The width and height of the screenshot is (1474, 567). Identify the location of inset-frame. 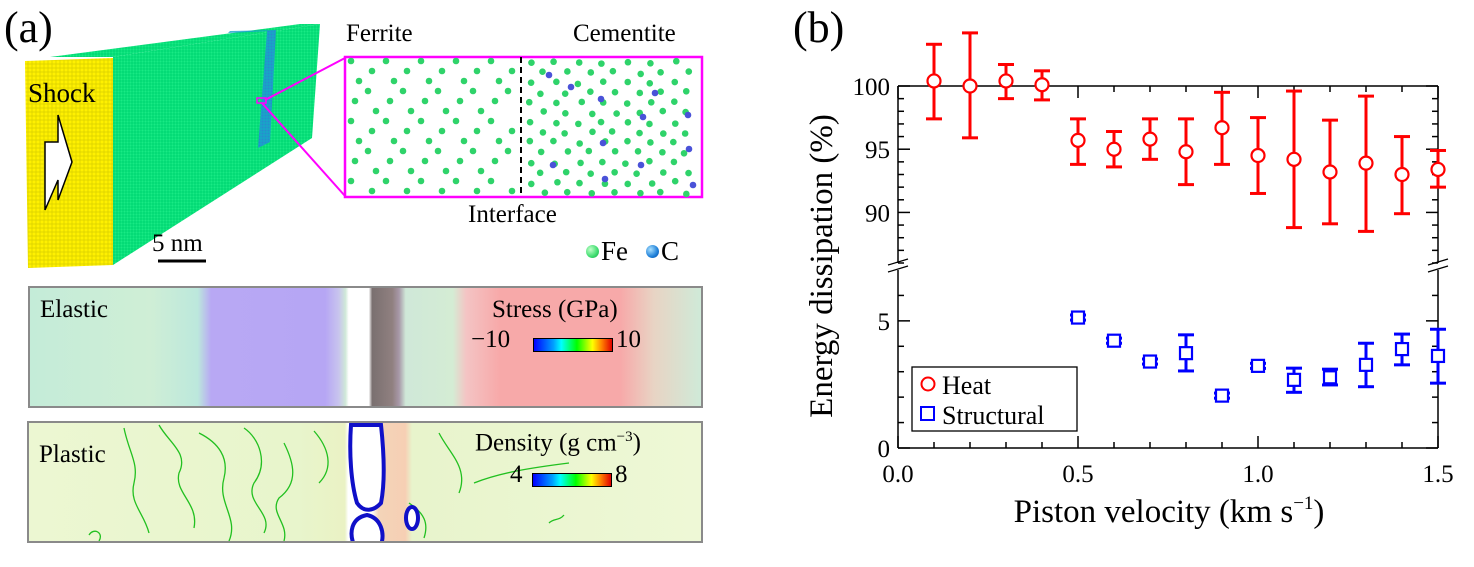
(523, 127).